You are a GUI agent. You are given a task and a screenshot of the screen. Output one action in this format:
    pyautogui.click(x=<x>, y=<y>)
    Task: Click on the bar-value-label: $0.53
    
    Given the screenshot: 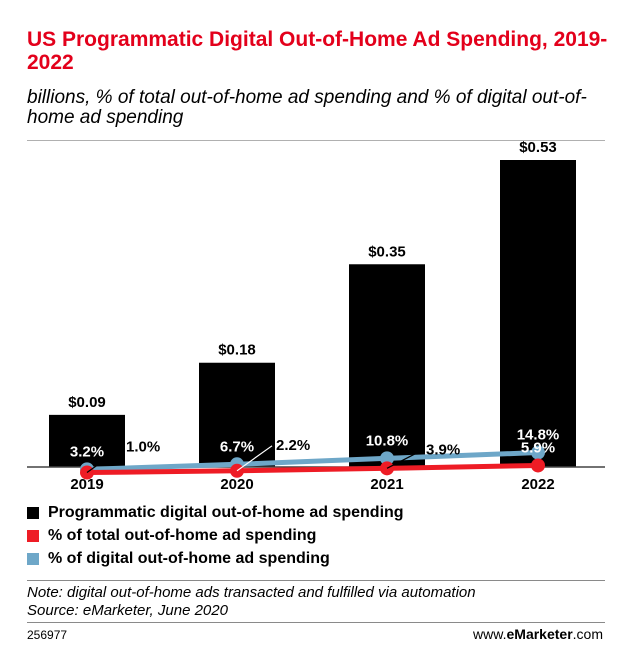 What is the action you would take?
    pyautogui.click(x=538, y=147)
    